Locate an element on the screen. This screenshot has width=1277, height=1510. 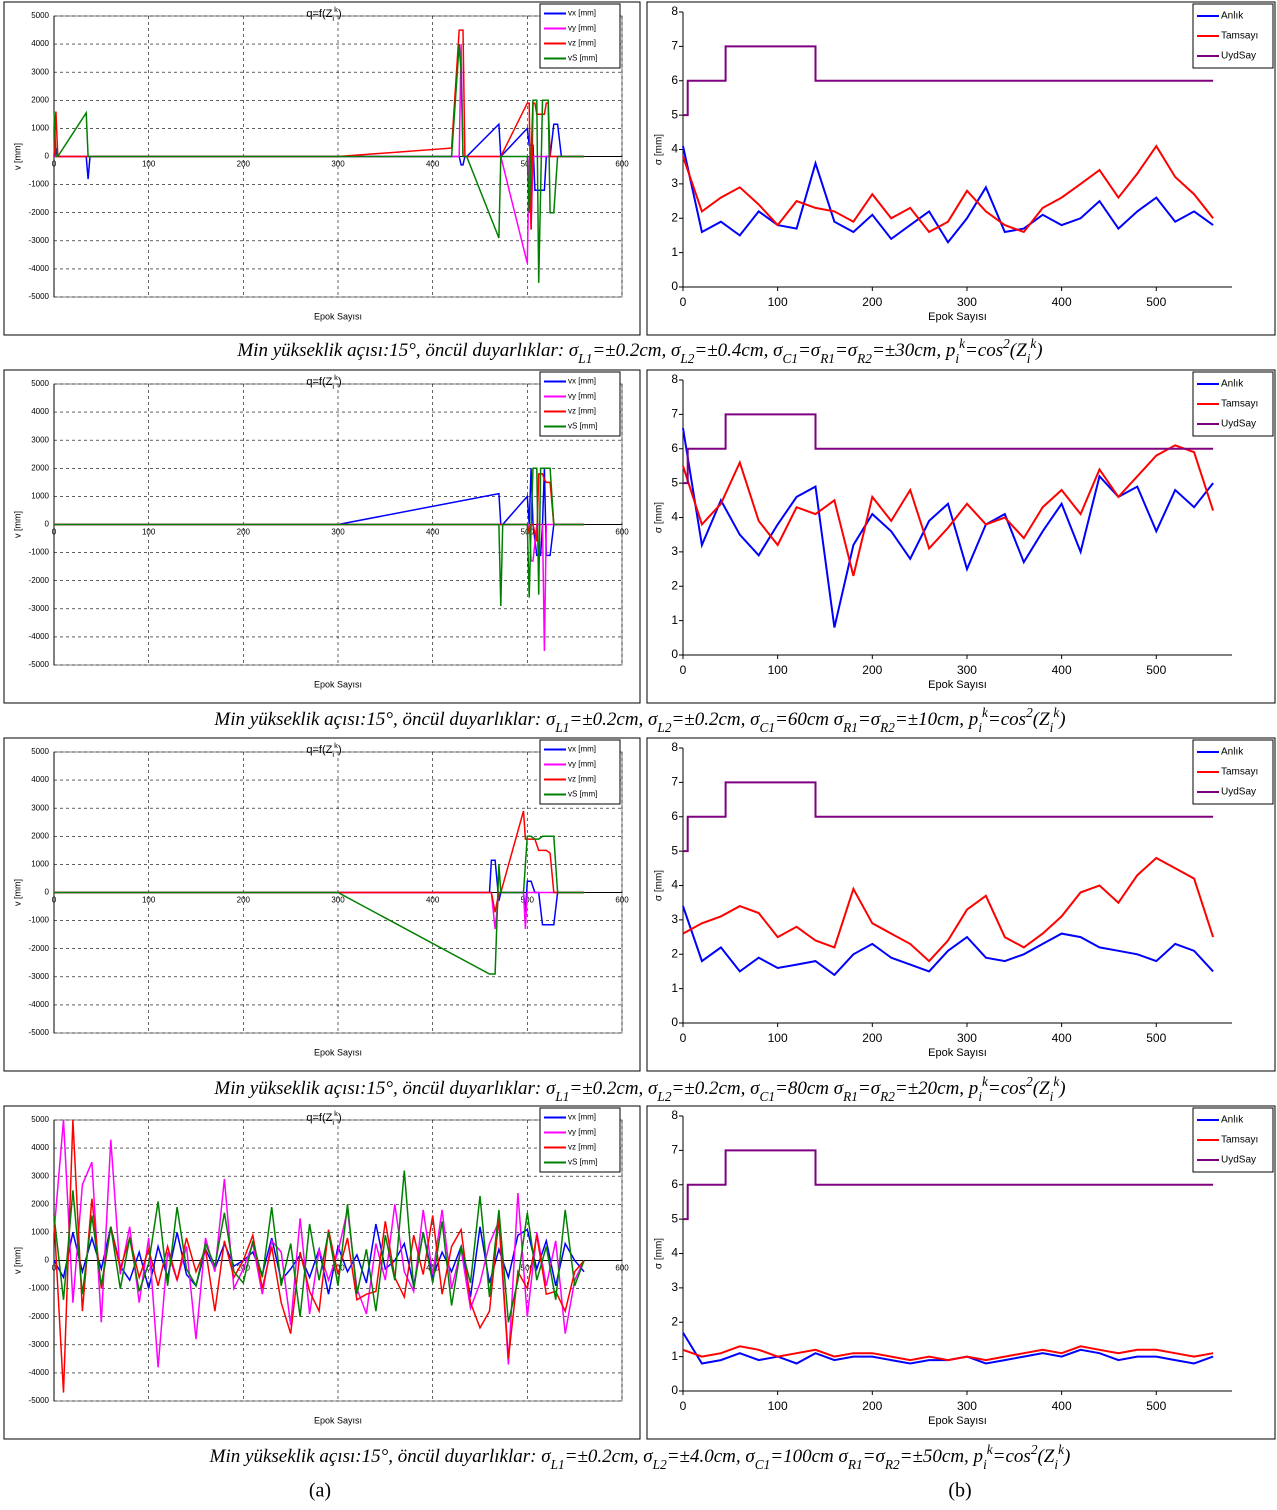
text-part: q=f(Z is located at coordinates (319, 382).